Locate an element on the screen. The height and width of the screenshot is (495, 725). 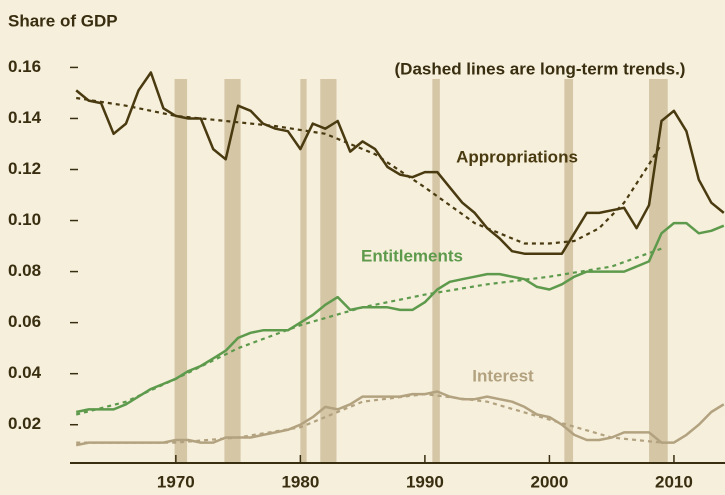
y-tick-label: 0.12 is located at coordinates (24, 168).